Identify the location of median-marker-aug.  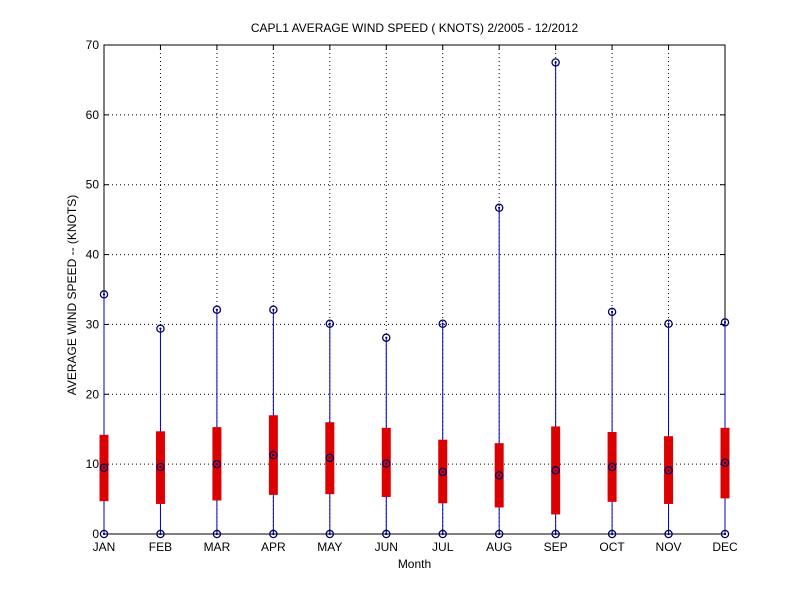
(499, 475).